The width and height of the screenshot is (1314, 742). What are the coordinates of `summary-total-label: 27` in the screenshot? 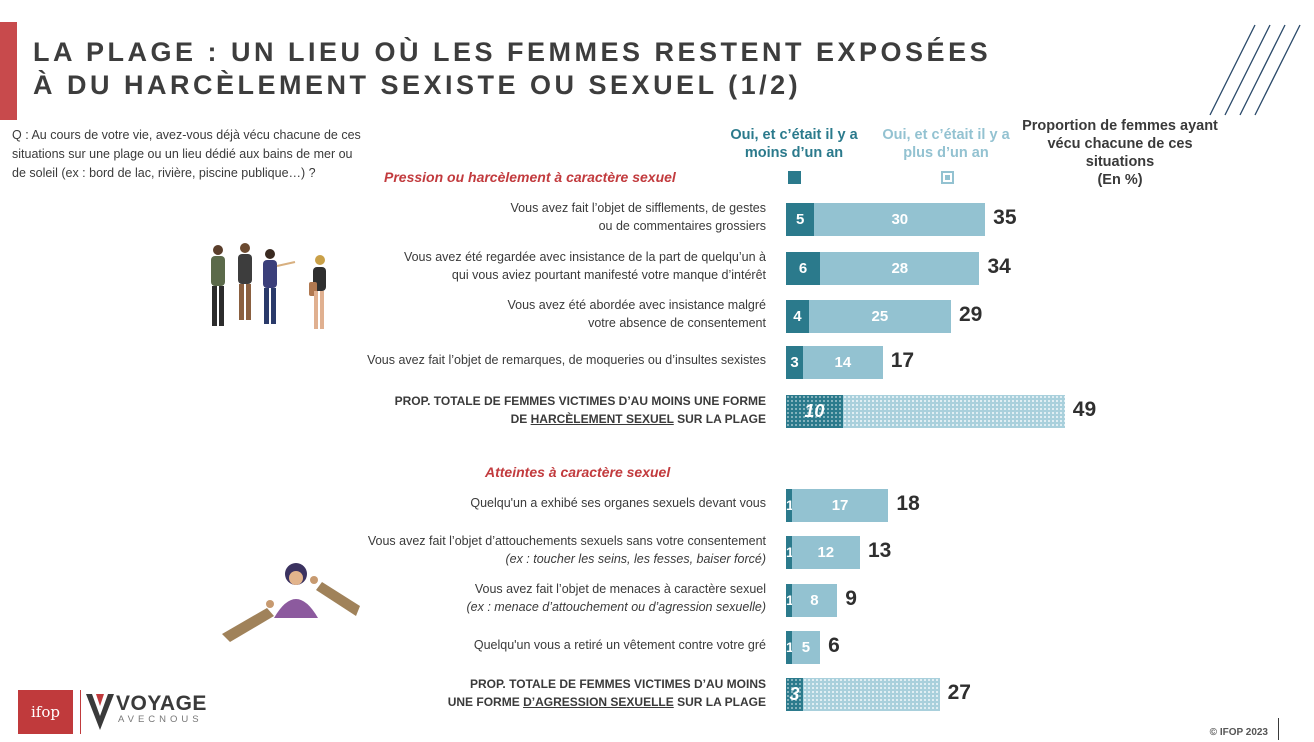 It's located at (959, 692).